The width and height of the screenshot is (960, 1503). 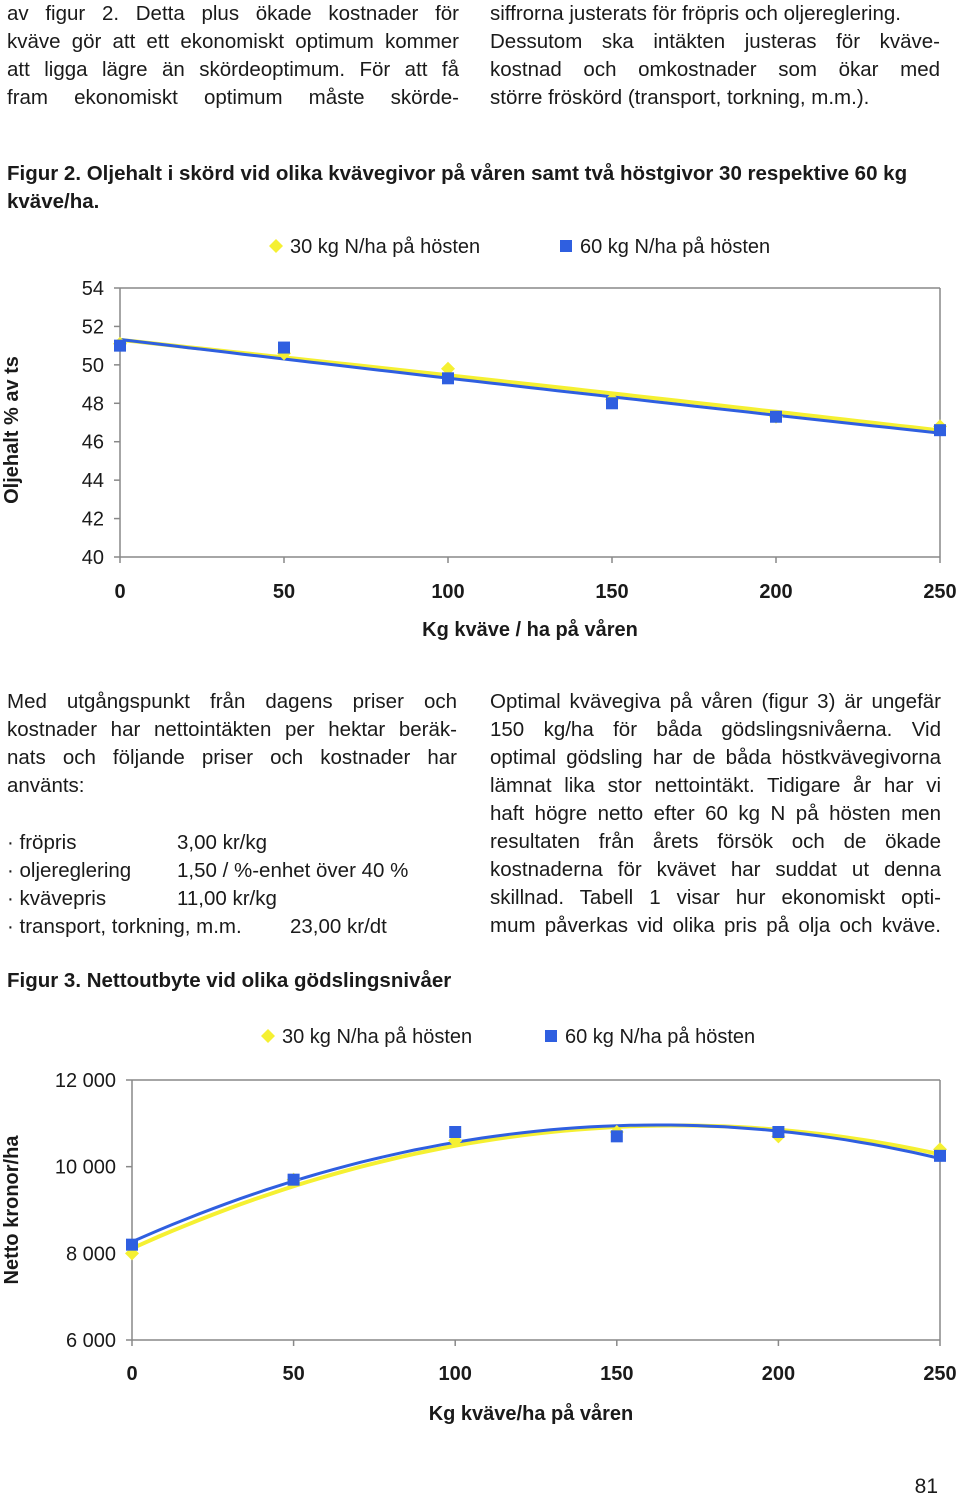 I want to click on price-value: 11,00 kr/kg, so click(x=227, y=898).